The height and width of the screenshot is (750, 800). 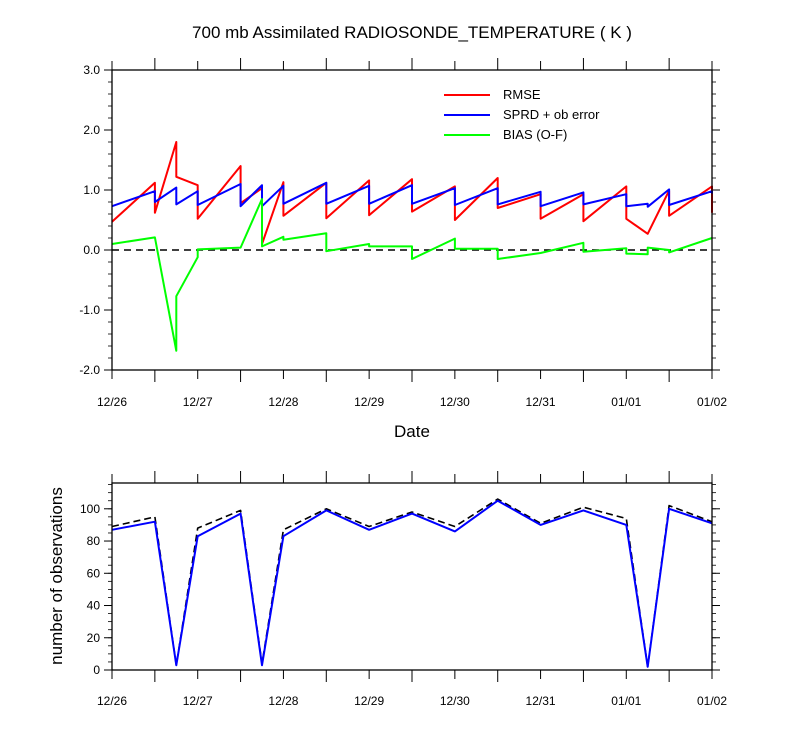 What do you see at coordinates (94, 638) in the screenshot?
I see `y-tick-label: 20` at bounding box center [94, 638].